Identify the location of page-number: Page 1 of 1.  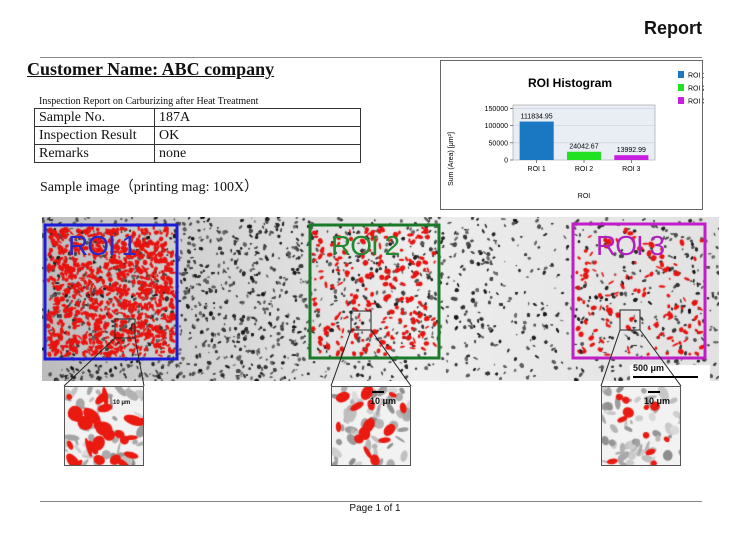
(375, 508).